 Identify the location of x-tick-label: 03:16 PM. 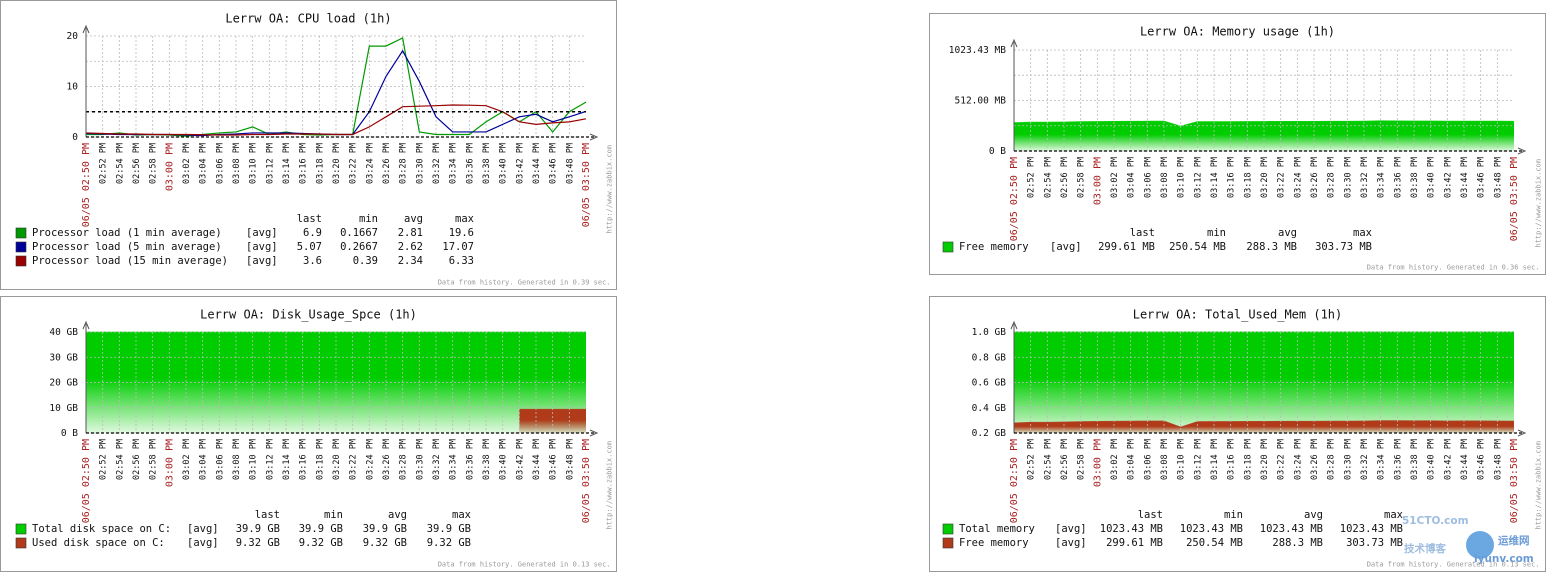
(304, 459).